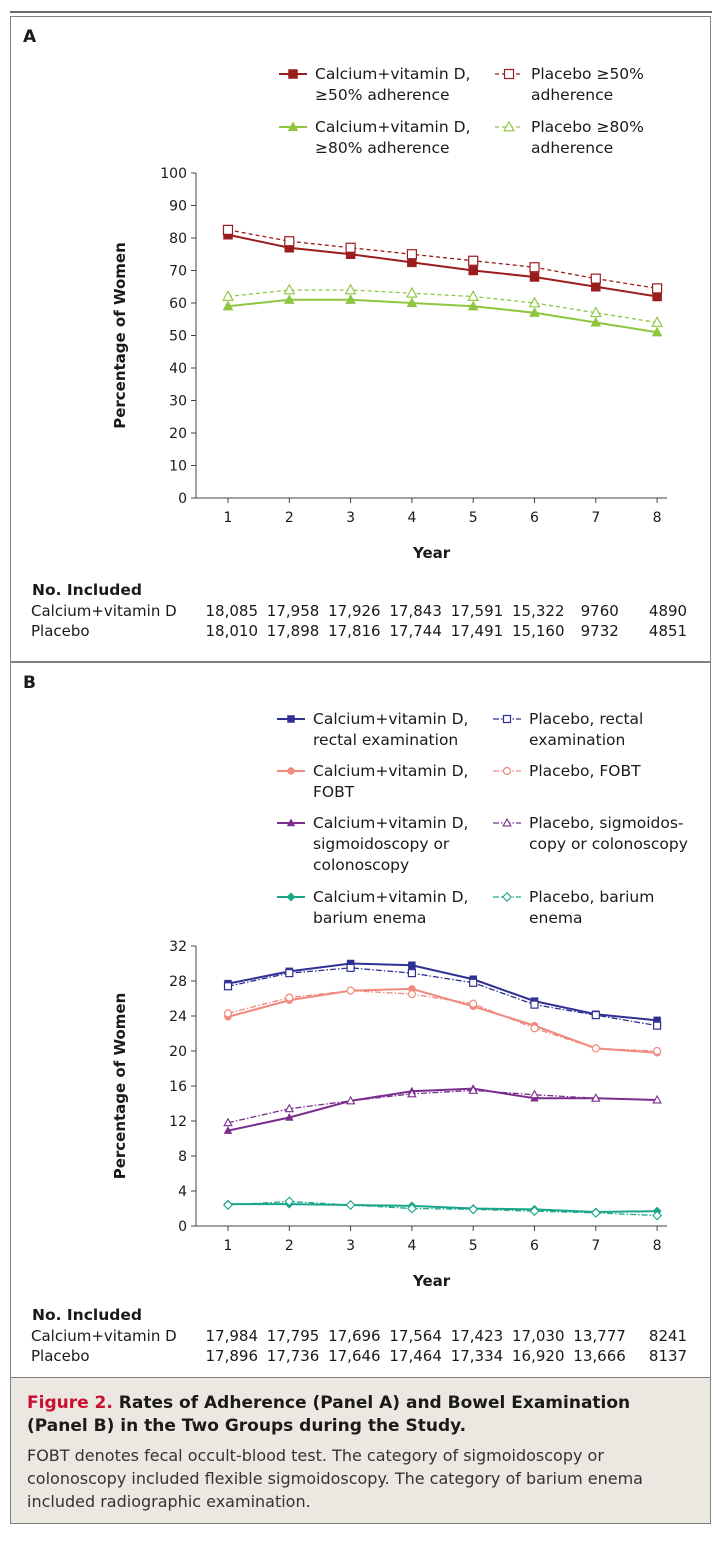  I want to click on legend-label: adherence, so click(572, 148).